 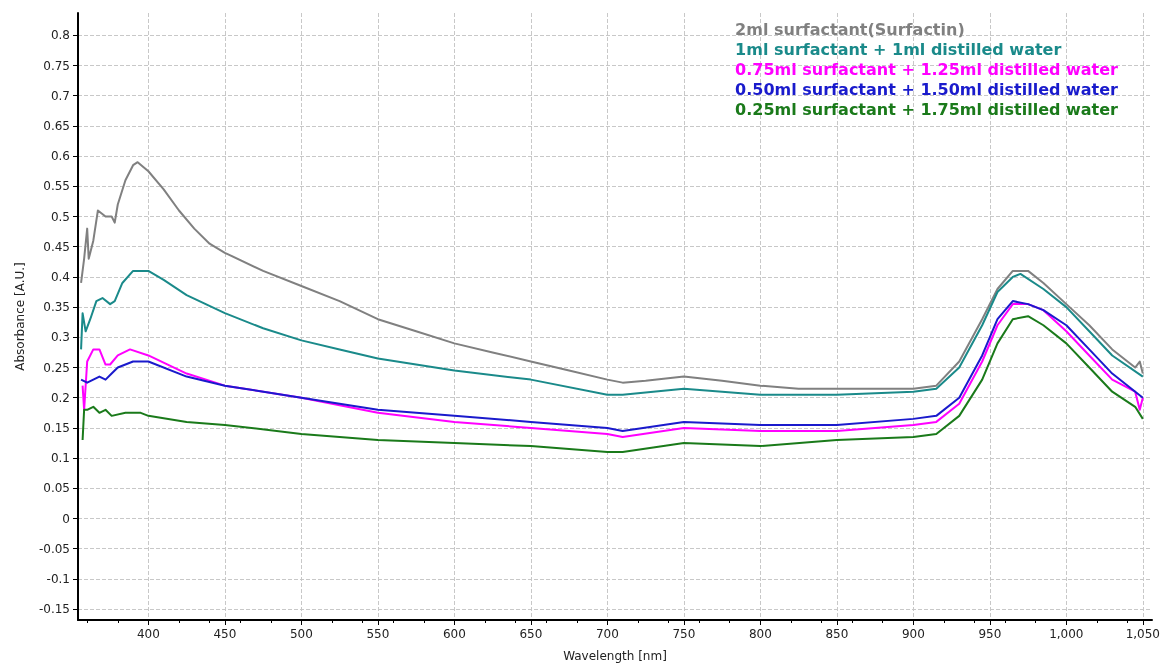 I want to click on y-tick-label: 0.55, so click(x=56, y=186).